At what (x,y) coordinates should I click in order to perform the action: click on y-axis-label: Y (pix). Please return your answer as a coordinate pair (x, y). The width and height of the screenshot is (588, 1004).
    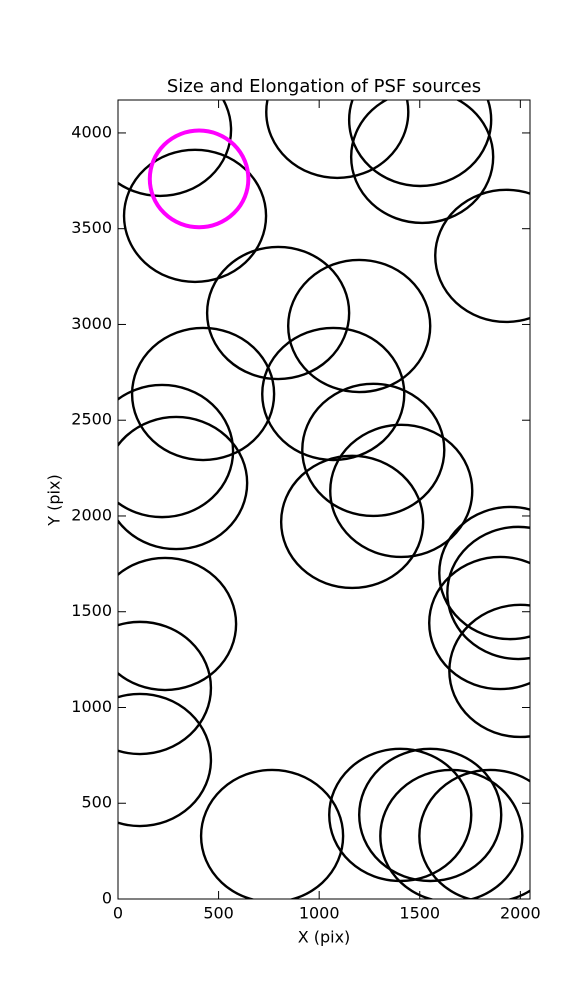
    Looking at the image, I should click on (54, 500).